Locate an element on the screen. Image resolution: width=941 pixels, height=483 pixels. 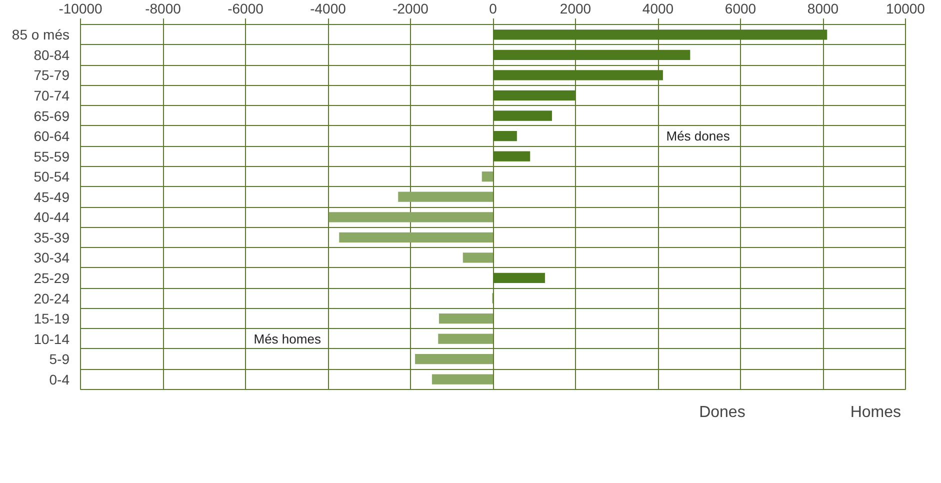
y-tick-label: 20-24 is located at coordinates (52, 298).